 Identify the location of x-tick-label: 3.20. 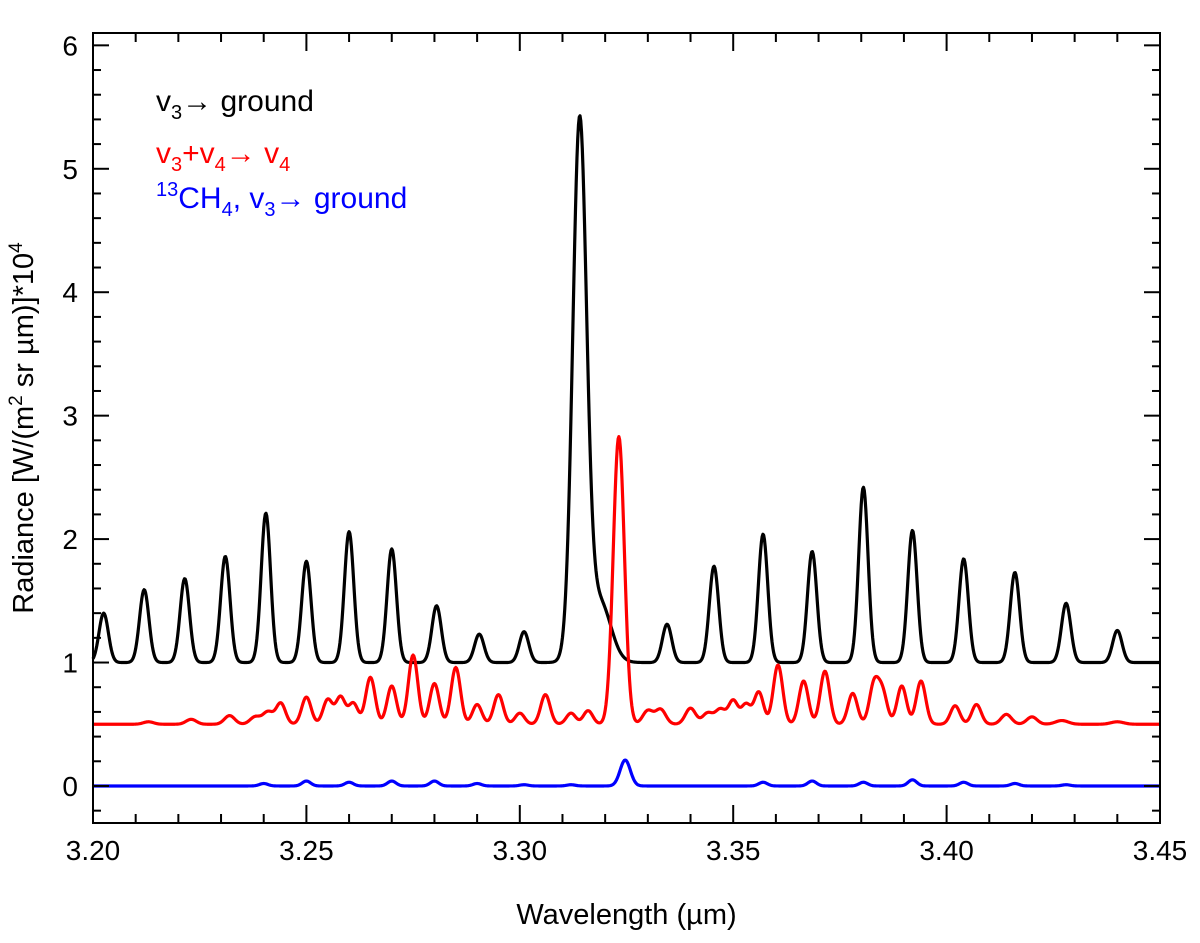
(93, 850).